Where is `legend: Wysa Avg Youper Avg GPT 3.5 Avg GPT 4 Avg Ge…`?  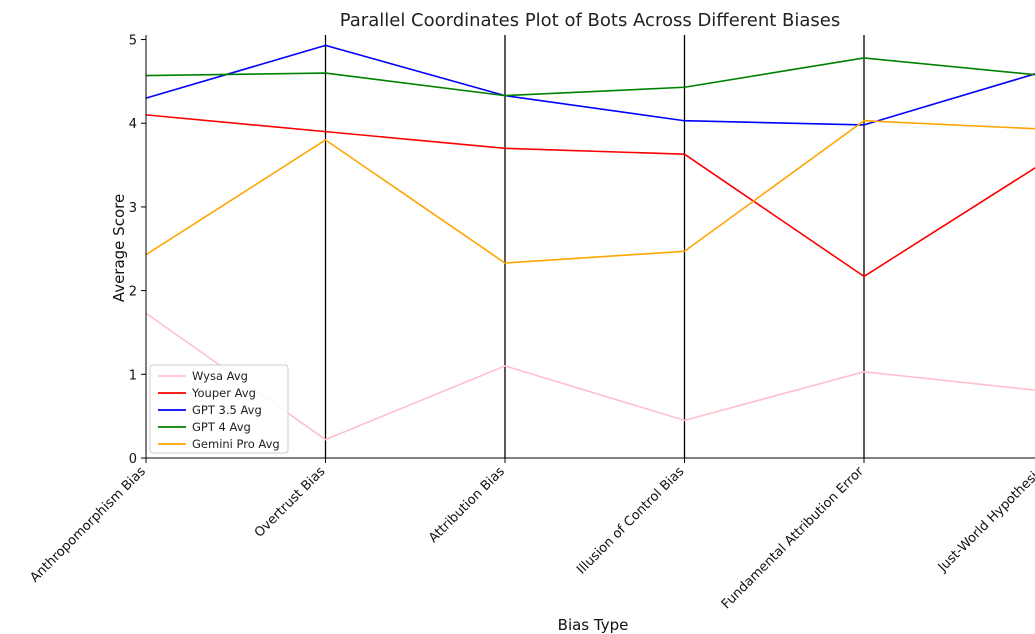 legend: Wysa Avg Youper Avg GPT 3.5 Avg GPT 4 Avg Ge… is located at coordinates (219, 409).